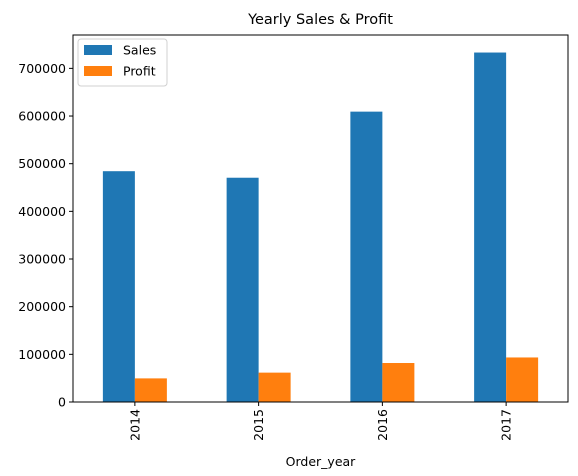  What do you see at coordinates (139, 50) in the screenshot?
I see `legend-label-sales: Sales` at bounding box center [139, 50].